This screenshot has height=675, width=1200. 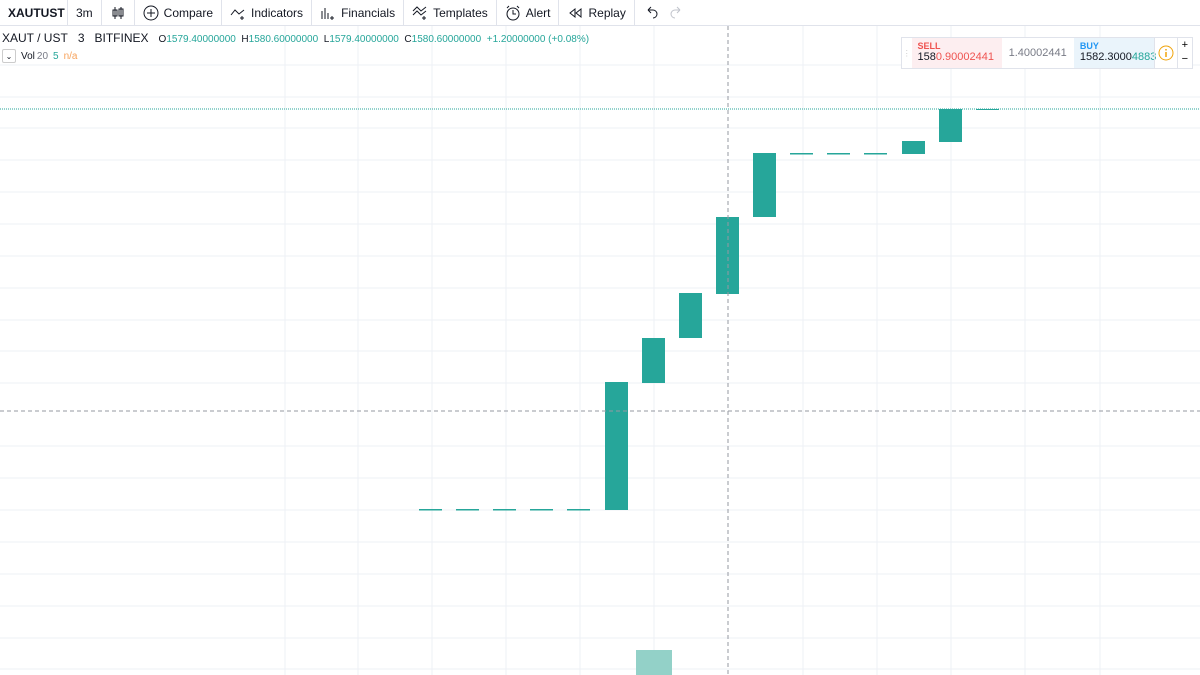 I want to click on sell-button: SELL 1580.90002441, so click(x=956, y=53).